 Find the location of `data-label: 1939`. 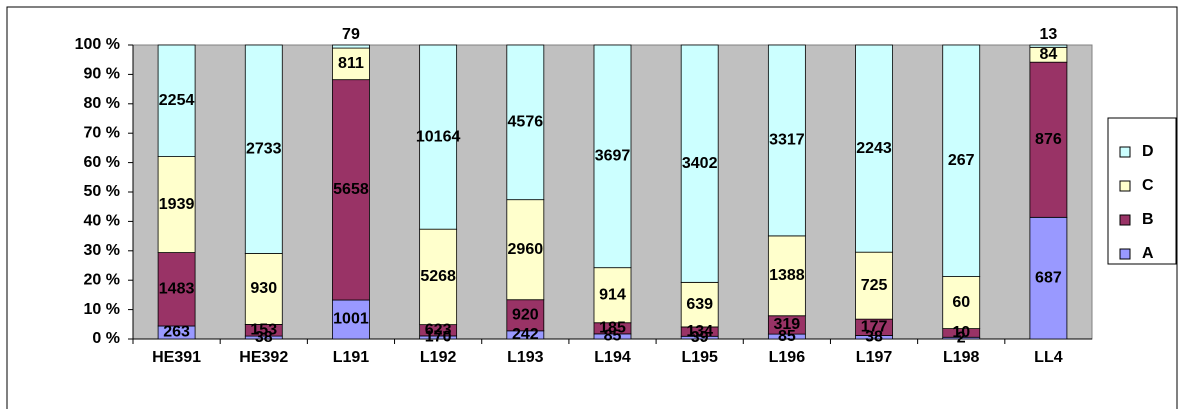

data-label: 1939 is located at coordinates (177, 204).